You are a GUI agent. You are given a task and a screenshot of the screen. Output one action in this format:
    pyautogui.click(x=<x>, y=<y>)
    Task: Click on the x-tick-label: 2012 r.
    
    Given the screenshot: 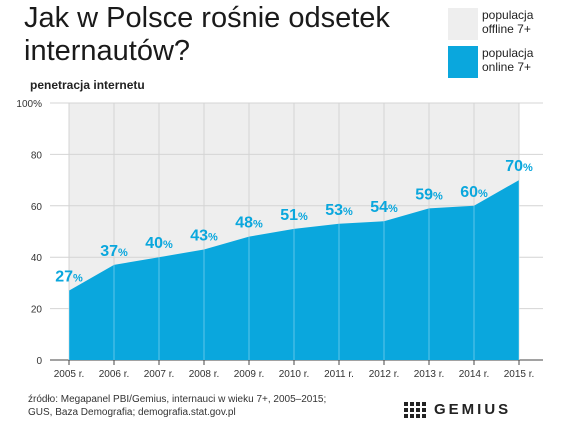 What is the action you would take?
    pyautogui.click(x=384, y=374)
    